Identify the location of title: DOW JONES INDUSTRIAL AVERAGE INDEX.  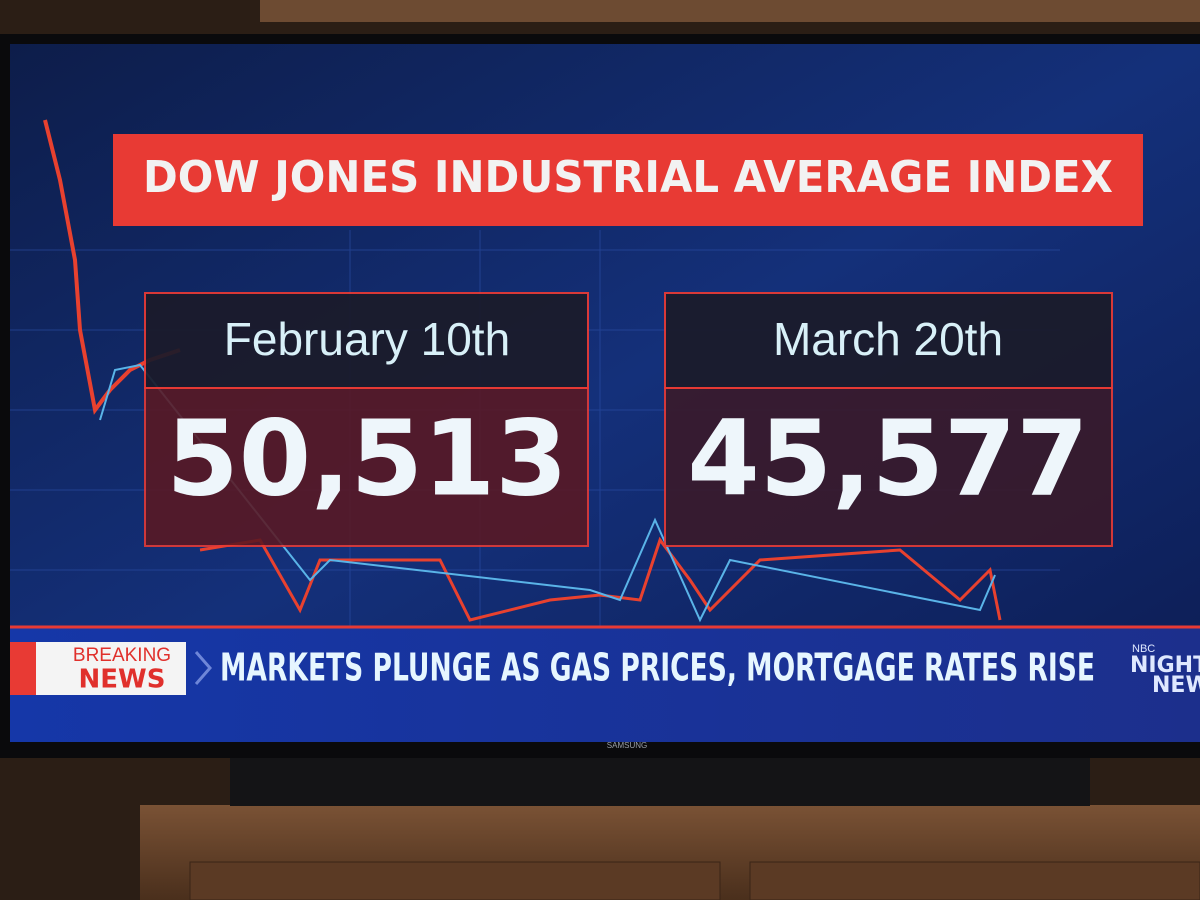
(628, 177).